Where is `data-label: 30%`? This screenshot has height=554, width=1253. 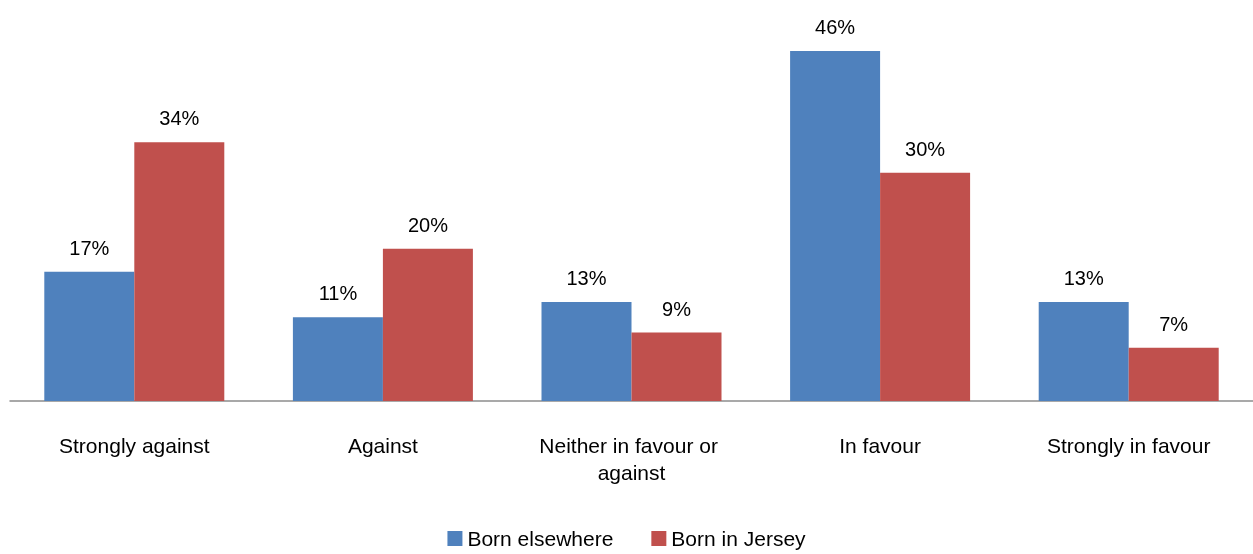
data-label: 30% is located at coordinates (925, 148).